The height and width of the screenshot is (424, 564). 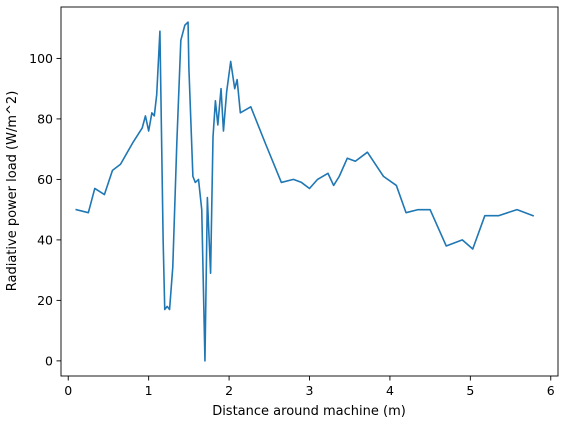 What do you see at coordinates (12, 191) in the screenshot?
I see `y-axis-label: Radiative power load (W/m^2)` at bounding box center [12, 191].